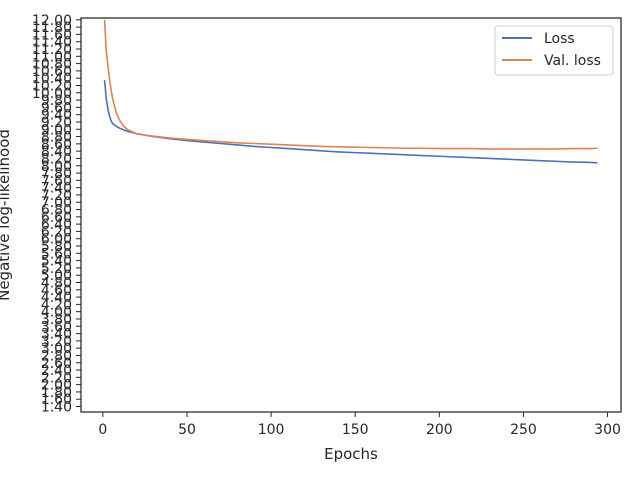 This screenshot has width=640, height=480. I want to click on y-tick-label: 8.20, so click(56, 159).